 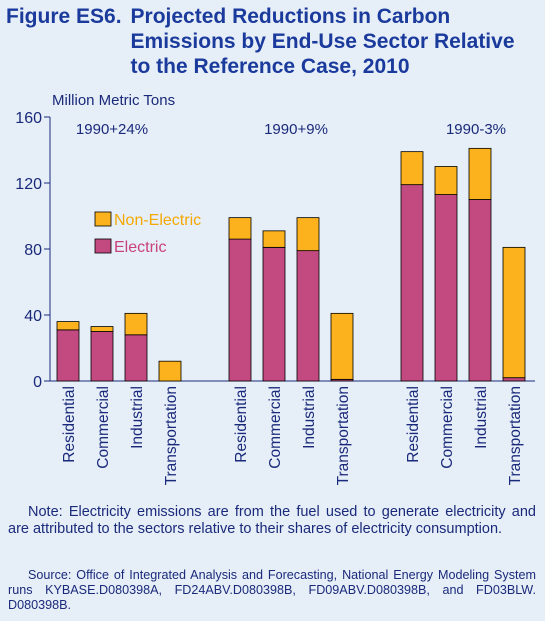 What do you see at coordinates (28, 118) in the screenshot?
I see `y-tick-label: 160` at bounding box center [28, 118].